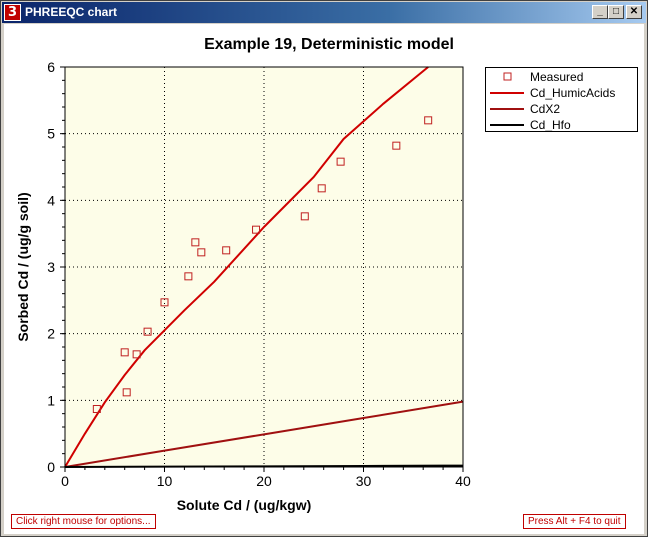 The image size is (648, 537). Describe the element at coordinates (65, 481) in the screenshot. I see `x-tick-label: 0` at that location.